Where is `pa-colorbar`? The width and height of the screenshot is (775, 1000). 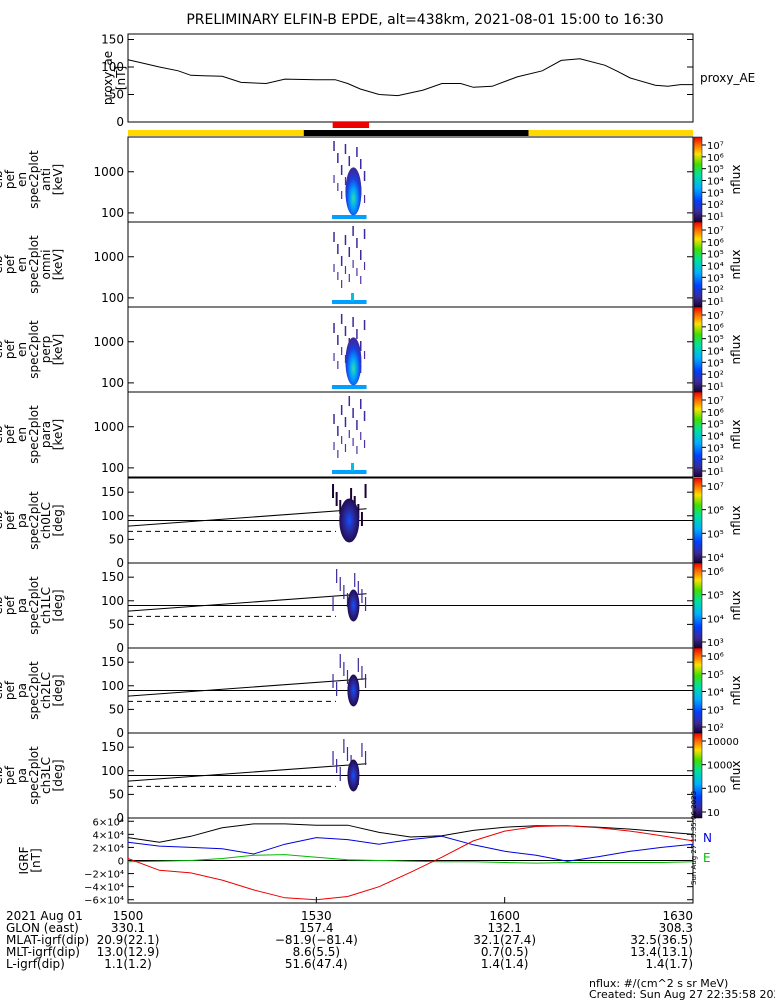 pa-colorbar is located at coordinates (698, 520).